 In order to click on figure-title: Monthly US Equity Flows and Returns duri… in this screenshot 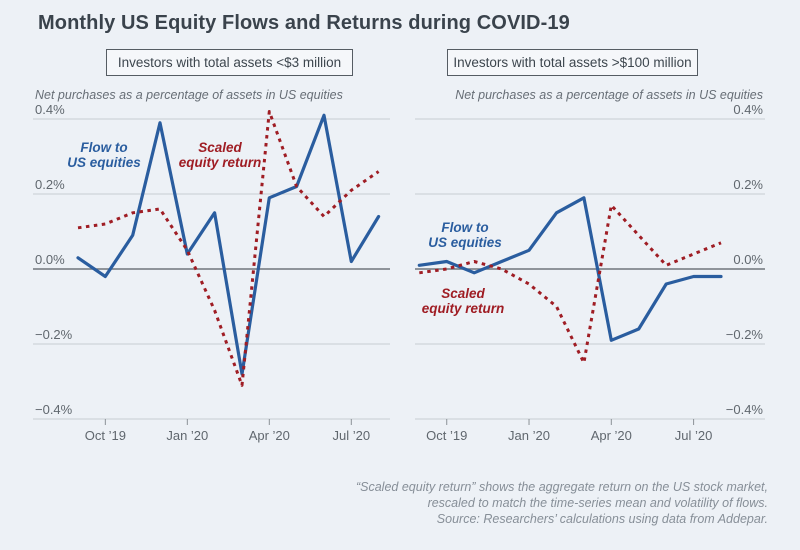, I will do `click(304, 23)`.